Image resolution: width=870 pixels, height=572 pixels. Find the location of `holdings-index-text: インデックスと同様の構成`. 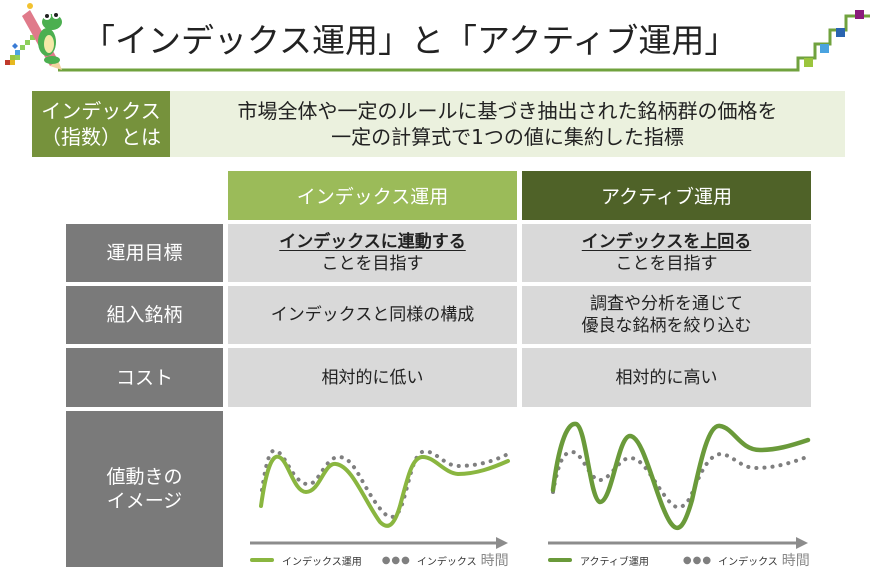

holdings-index-text: インデックスと同様の構成 is located at coordinates (372, 315).